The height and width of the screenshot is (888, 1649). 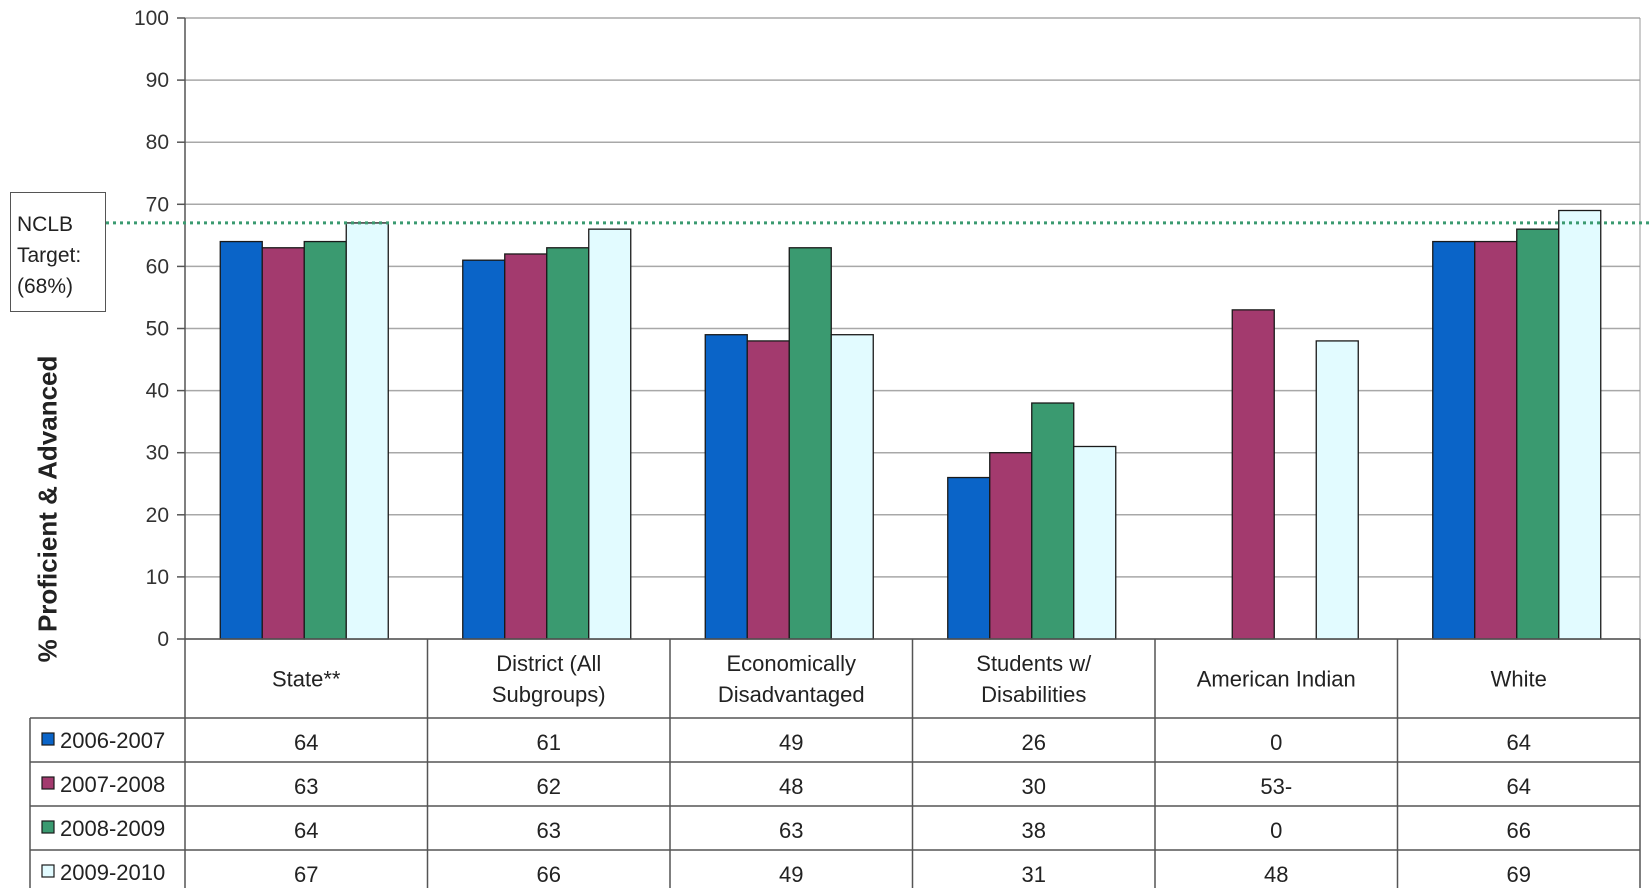 I want to click on table-cell: 69, so click(x=1519, y=874).